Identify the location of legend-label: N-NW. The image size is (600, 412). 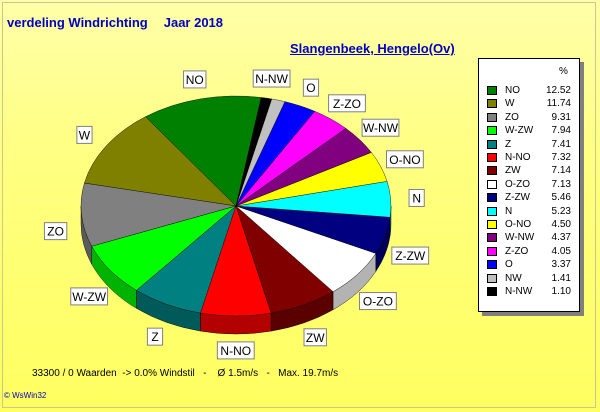
(519, 291).